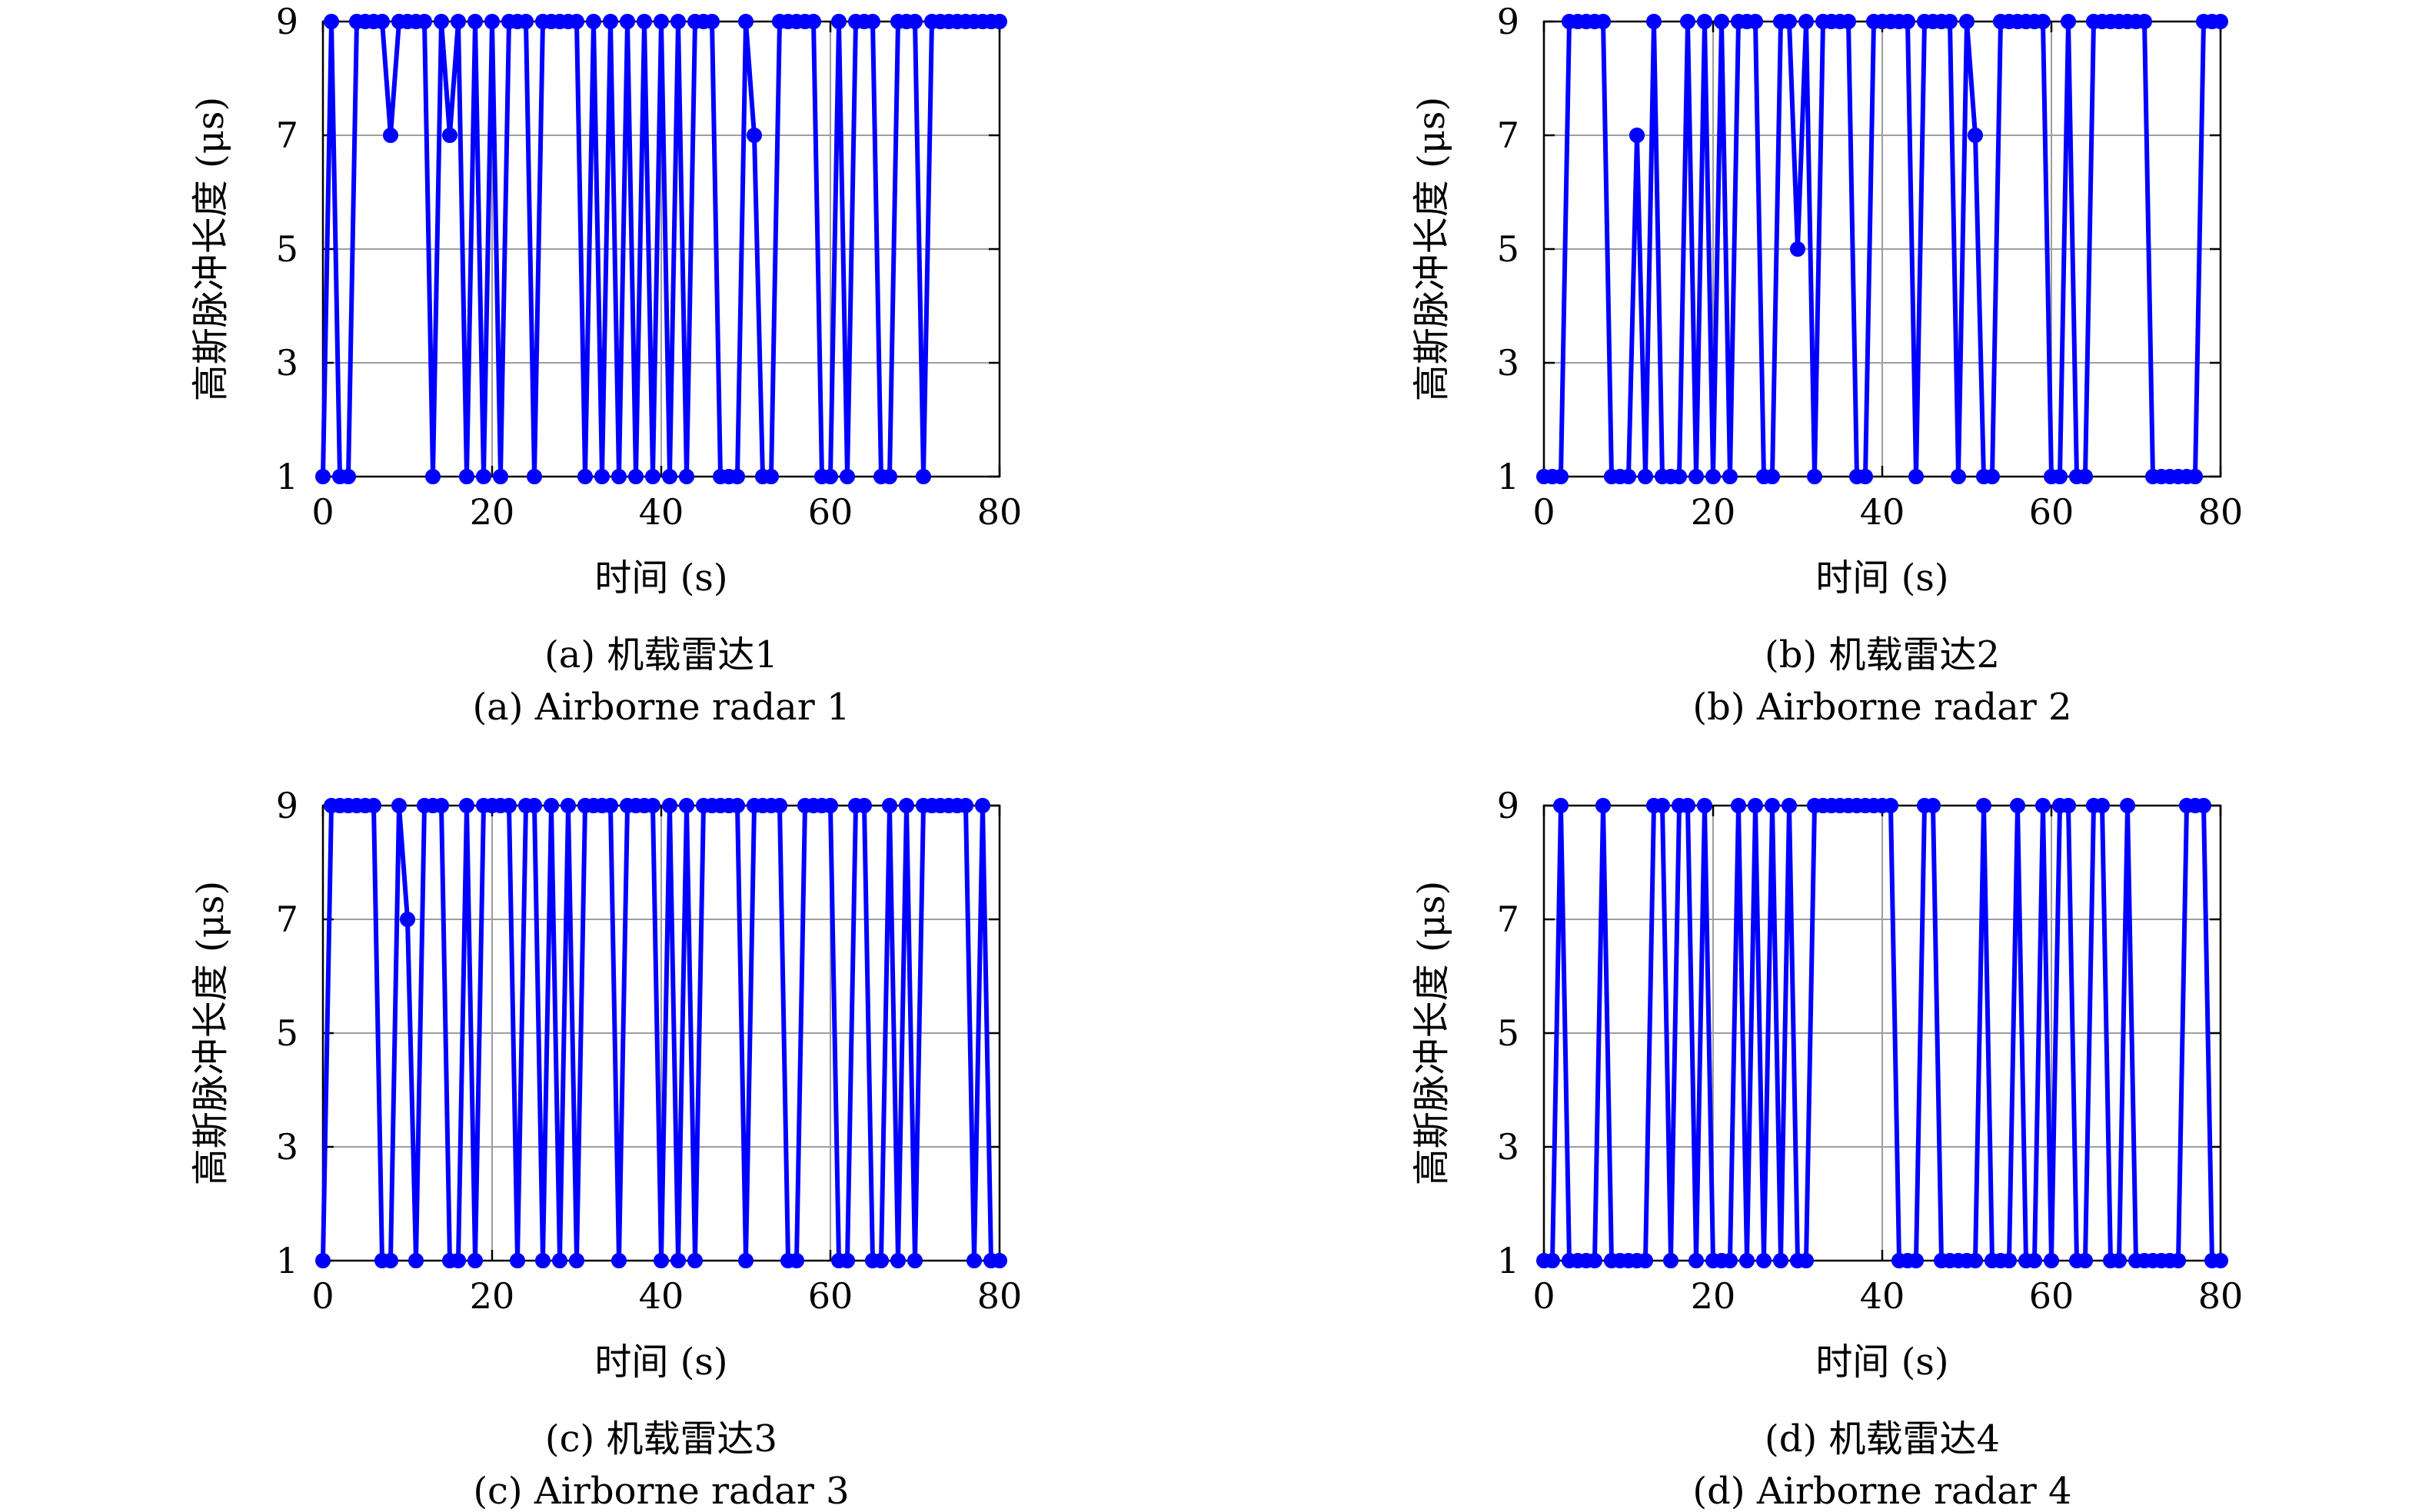 The width and height of the screenshot is (2422, 1512). Describe the element at coordinates (1508, 1147) in the screenshot. I see `y-tick-label: 3` at that location.